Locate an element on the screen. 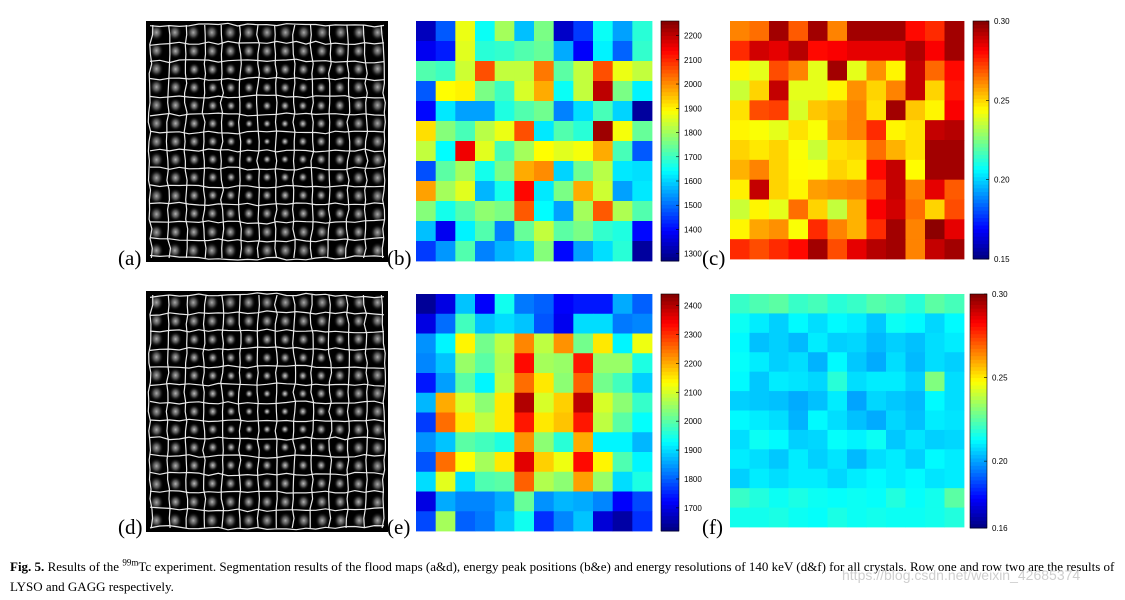 This screenshot has height=600, width=1125. colorbar-tick-label: 0.20 is located at coordinates (1002, 180).